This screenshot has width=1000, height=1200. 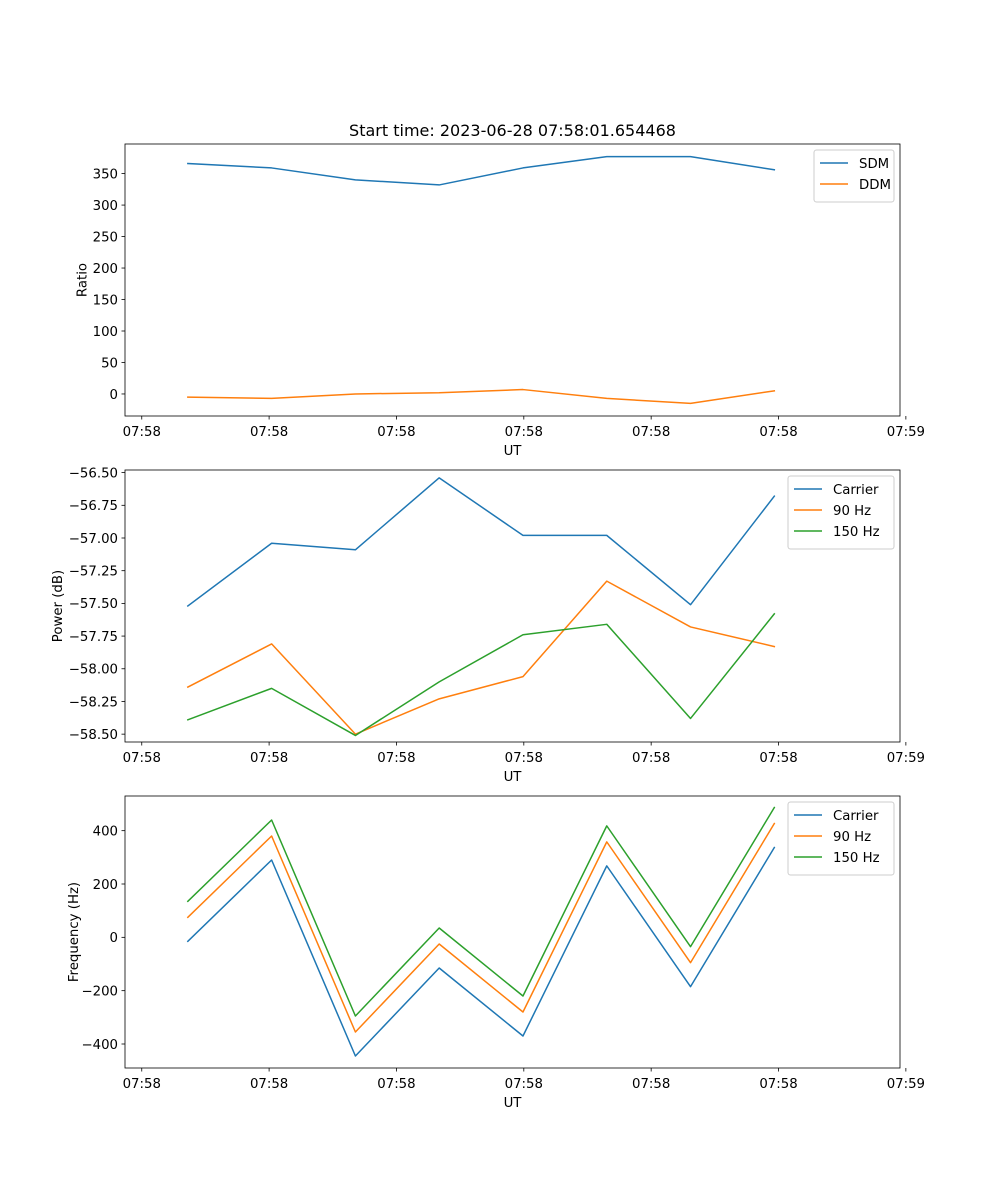 What do you see at coordinates (875, 185) in the screenshot?
I see `legend-label: DDM` at bounding box center [875, 185].